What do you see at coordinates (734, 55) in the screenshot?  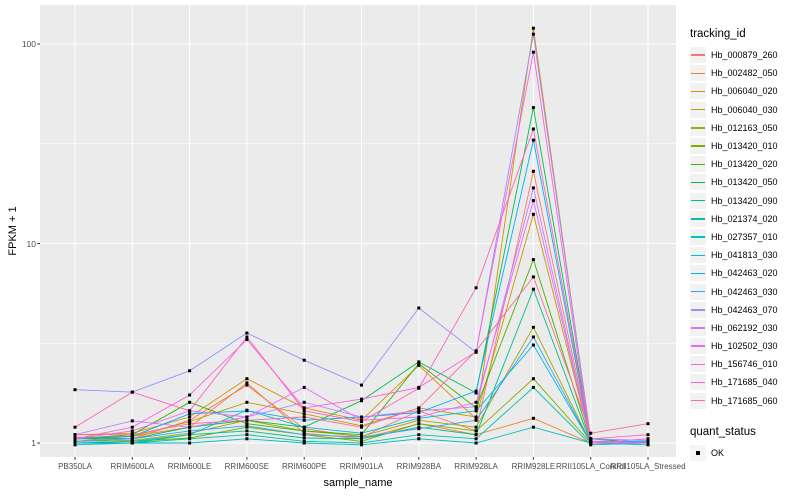 I see `legend-item-Hb_000879_260: Hb_000879_260` at bounding box center [734, 55].